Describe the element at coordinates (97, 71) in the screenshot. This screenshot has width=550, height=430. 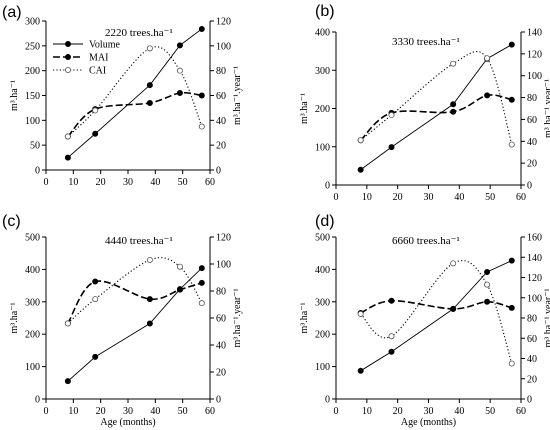
I see `legend-entry: CAI` at that location.